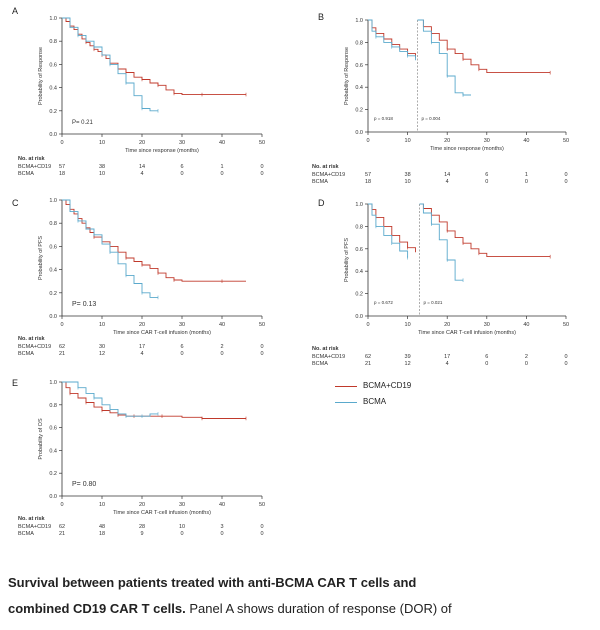 Image resolution: width=600 pixels, height=630 pixels. What do you see at coordinates (367, 141) in the screenshot?
I see `x-tick-label-b: 0` at bounding box center [367, 141].